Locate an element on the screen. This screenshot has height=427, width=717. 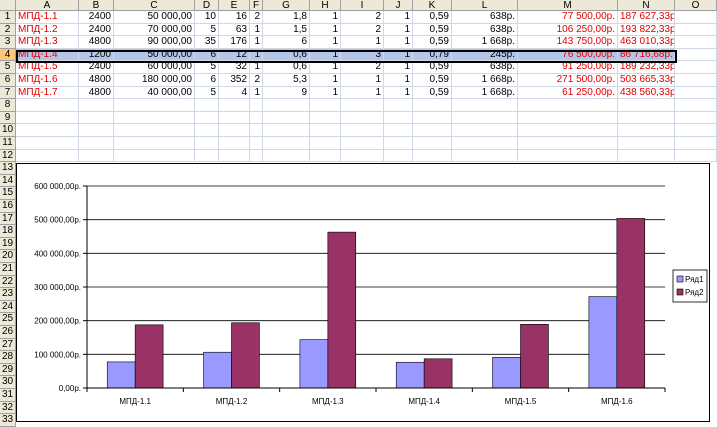
cell-b12 is located at coordinates (96, 156).